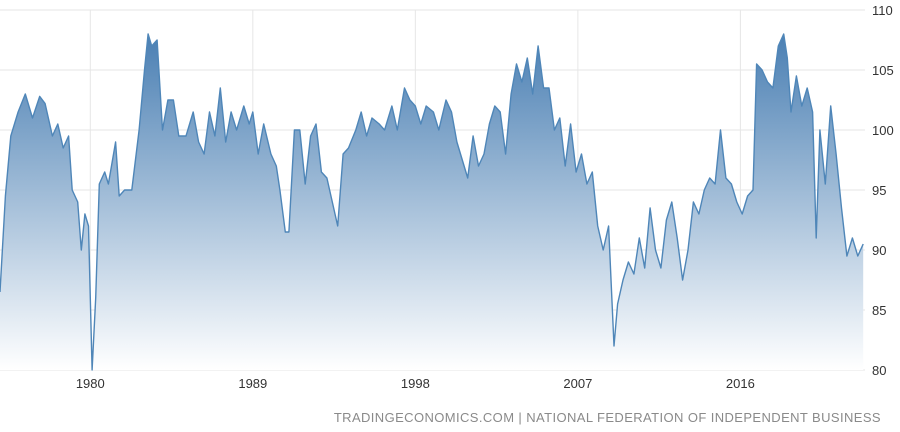 Image resolution: width=900 pixels, height=432 pixels. Describe the element at coordinates (879, 250) in the screenshot. I see `y-tick-label: 90` at that location.